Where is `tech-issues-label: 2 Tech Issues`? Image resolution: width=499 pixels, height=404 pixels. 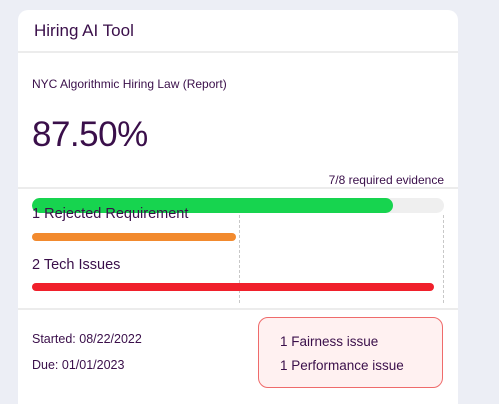
tech-issues-label: 2 Tech Issues is located at coordinates (76, 265).